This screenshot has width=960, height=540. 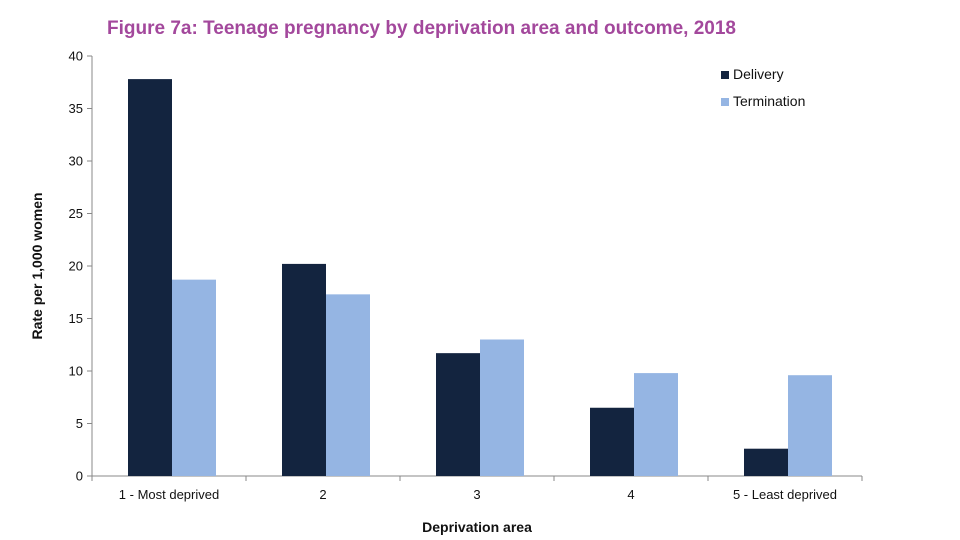 I want to click on legend-swatch-delivery, so click(x=725, y=75).